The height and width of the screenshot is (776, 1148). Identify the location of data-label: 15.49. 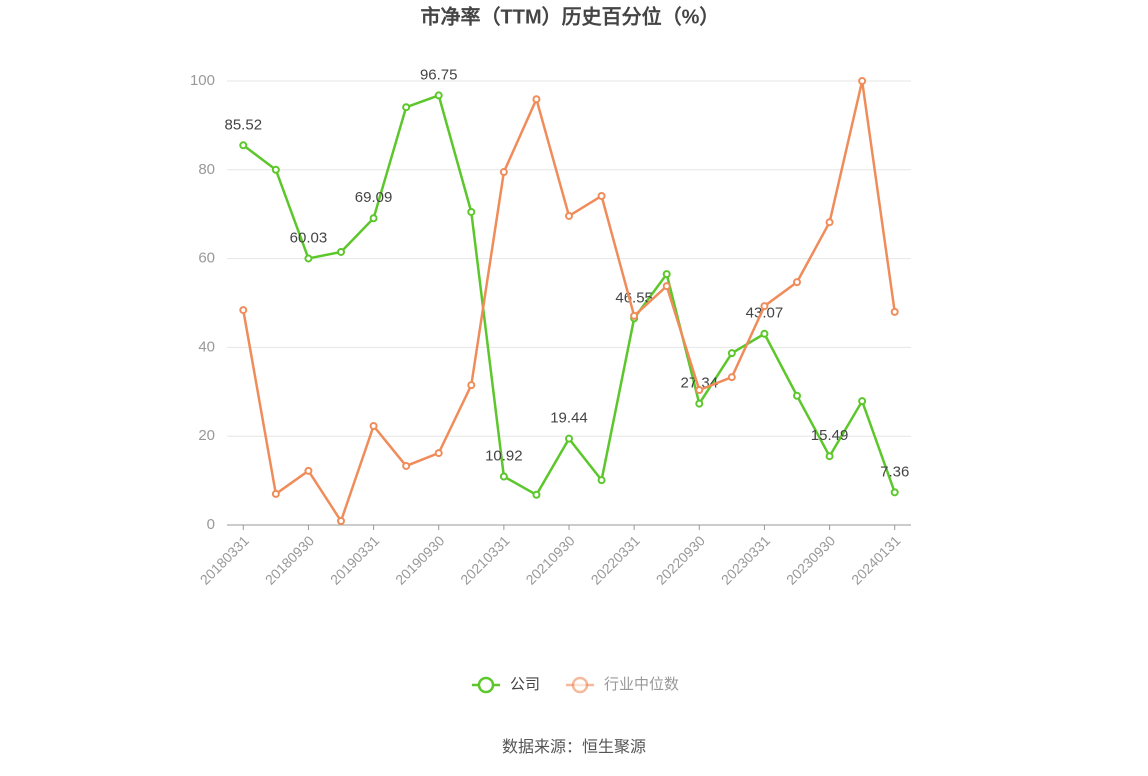
(830, 435).